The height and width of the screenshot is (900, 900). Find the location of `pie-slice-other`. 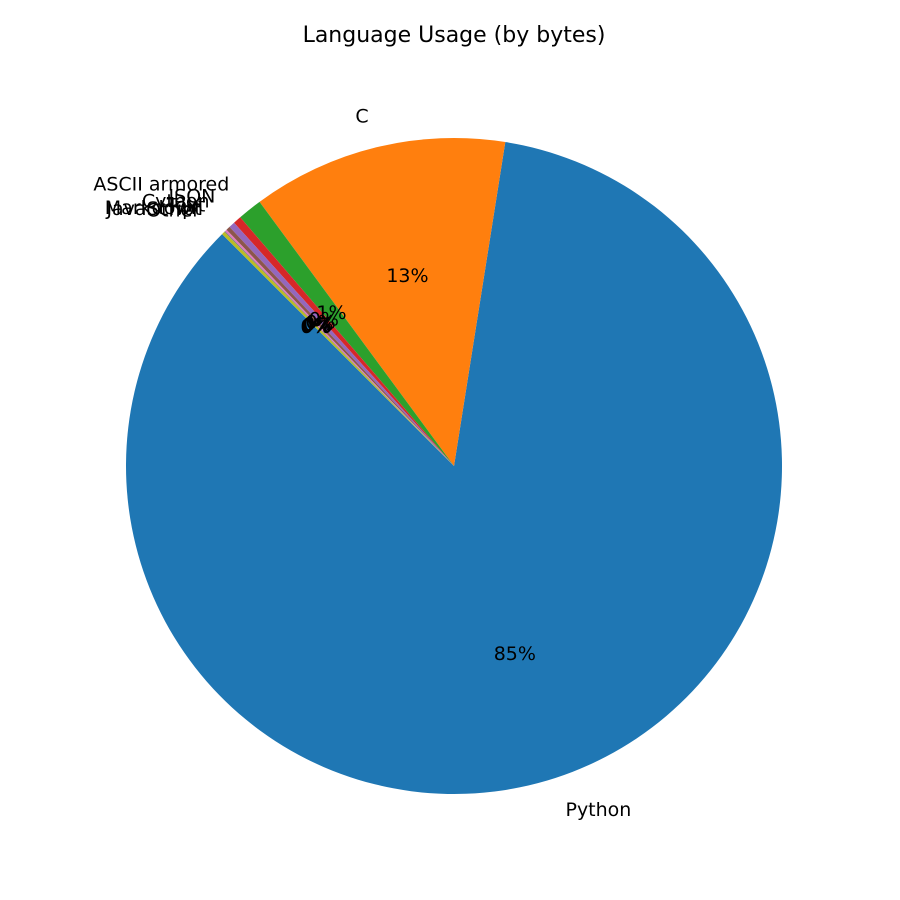

pie-slice-other is located at coordinates (338, 348).